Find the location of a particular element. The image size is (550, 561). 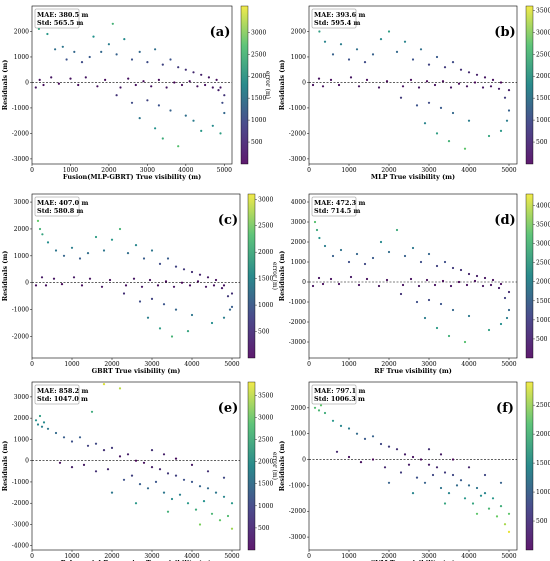

y-tick-label: 1000 is located at coordinates (298, 57).